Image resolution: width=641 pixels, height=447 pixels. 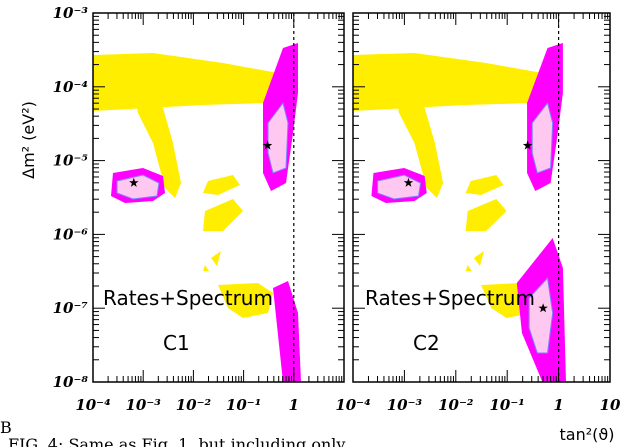 I want to click on caption-marker: B, so click(x=6, y=427).